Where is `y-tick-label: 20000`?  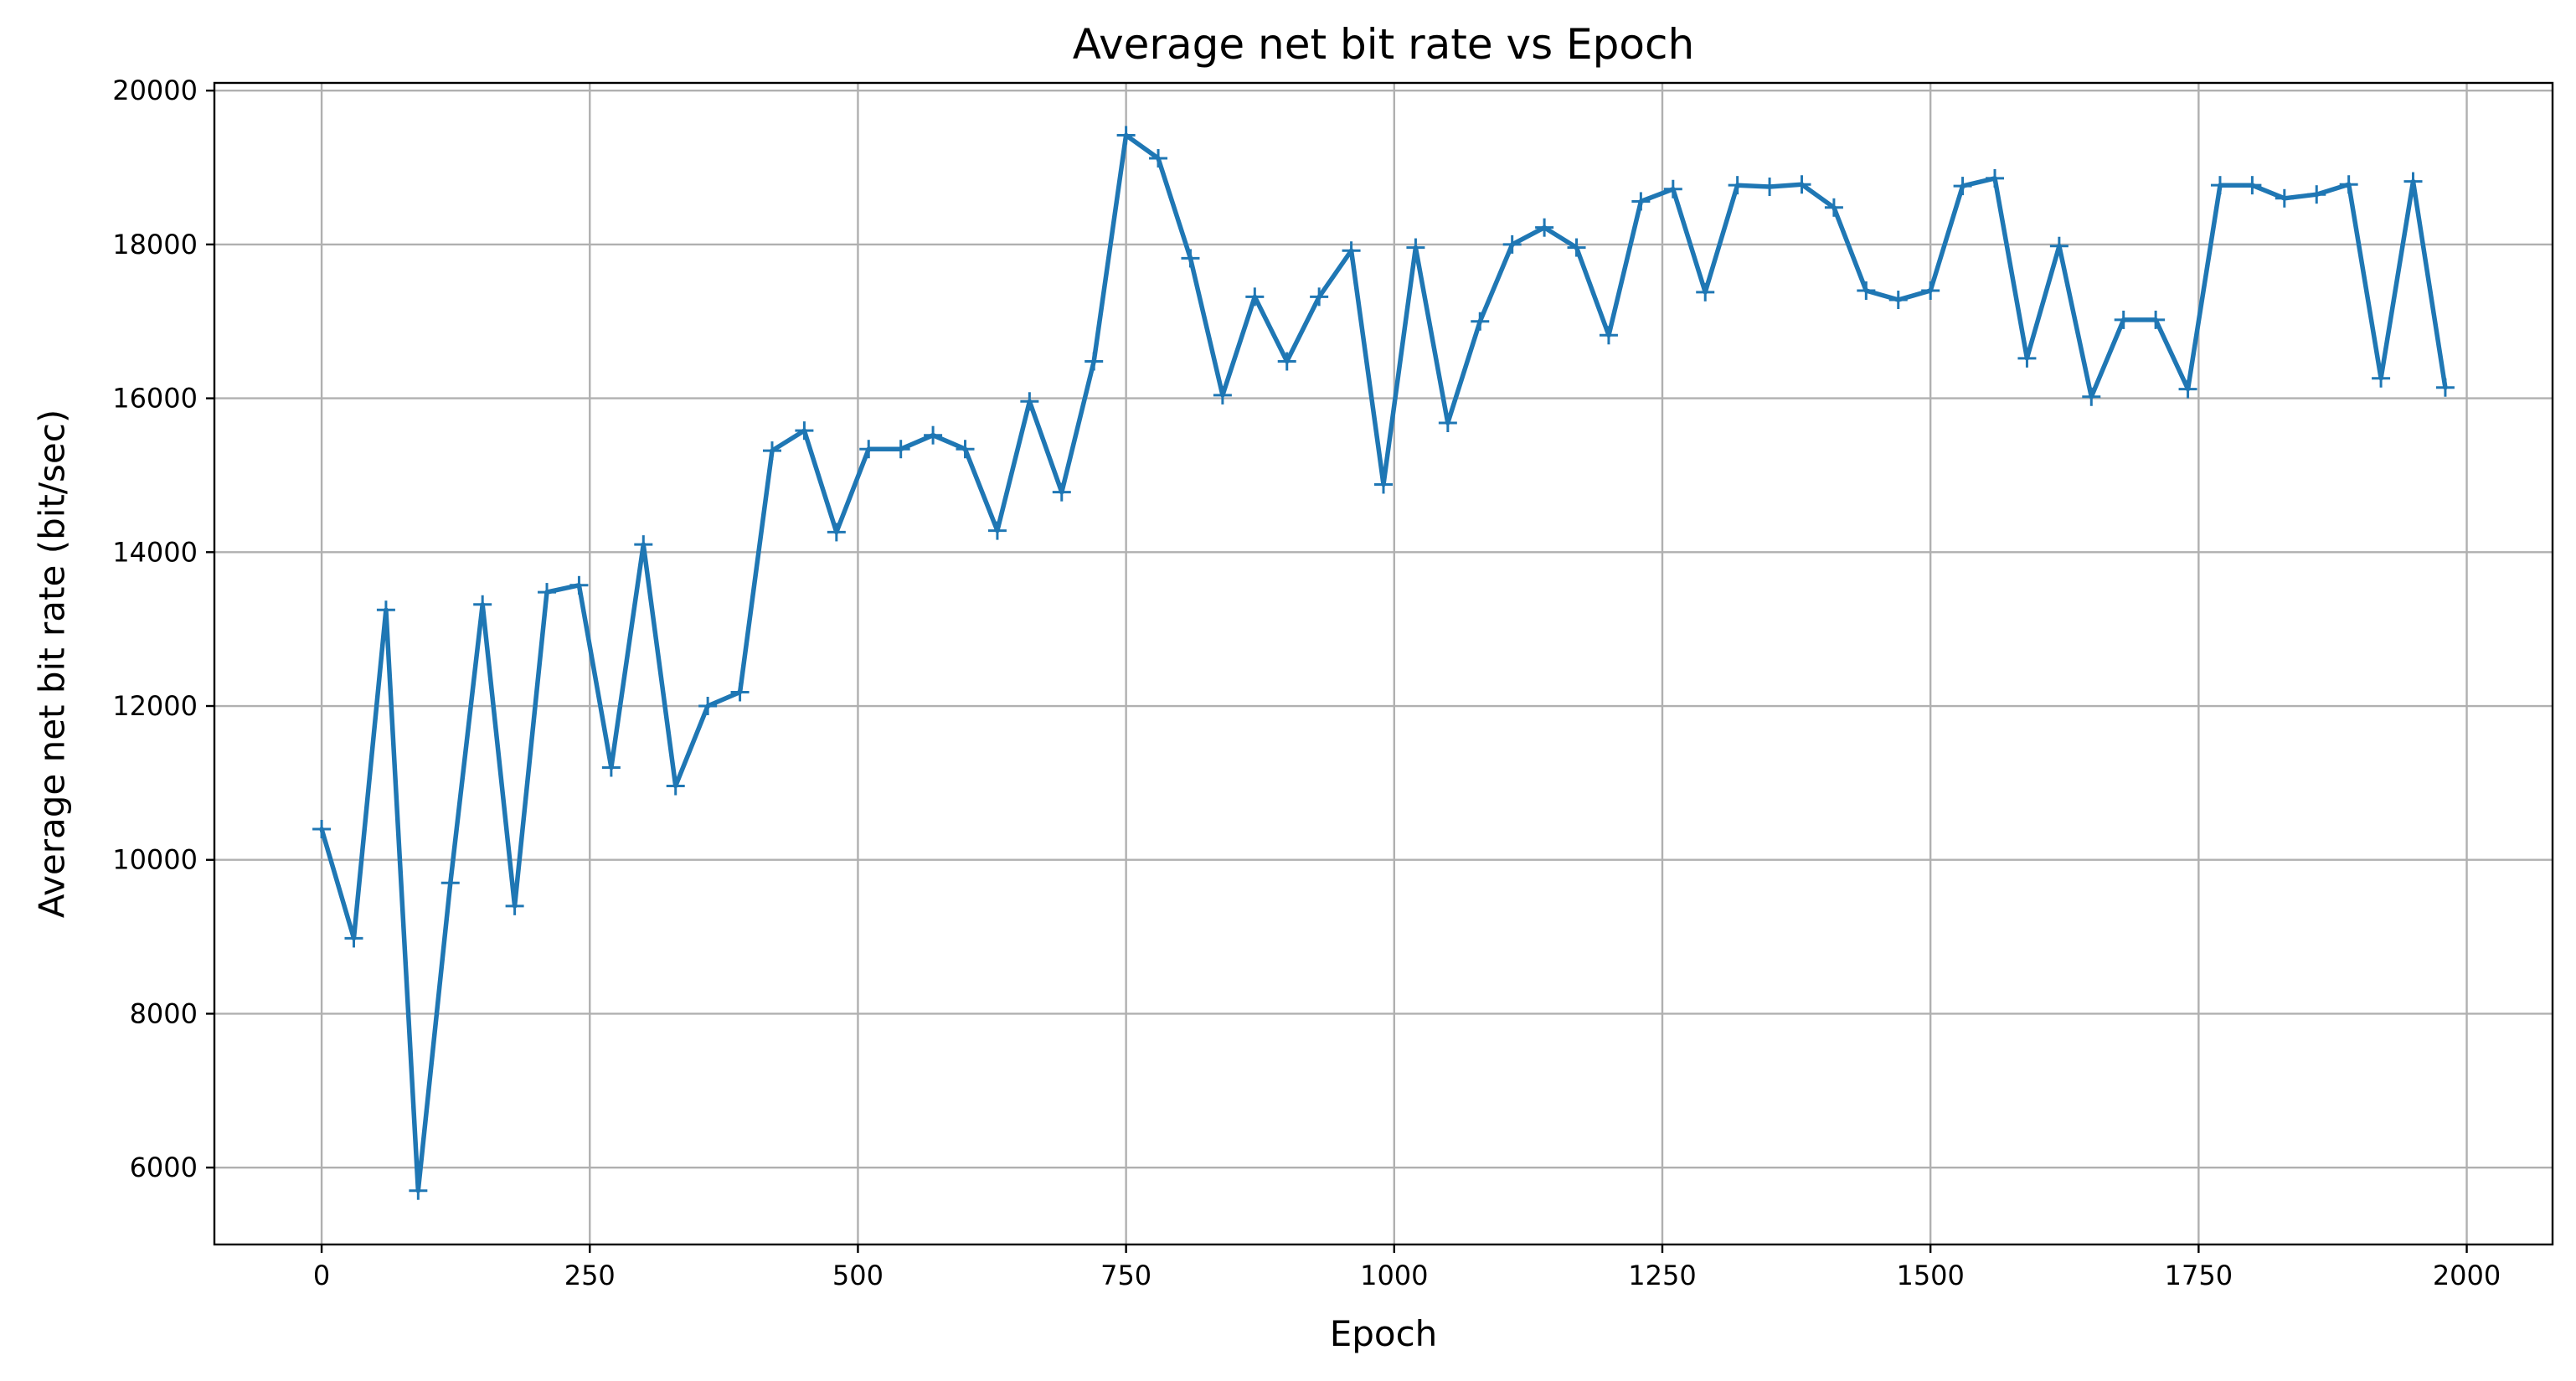 y-tick-label: 20000 is located at coordinates (155, 91).